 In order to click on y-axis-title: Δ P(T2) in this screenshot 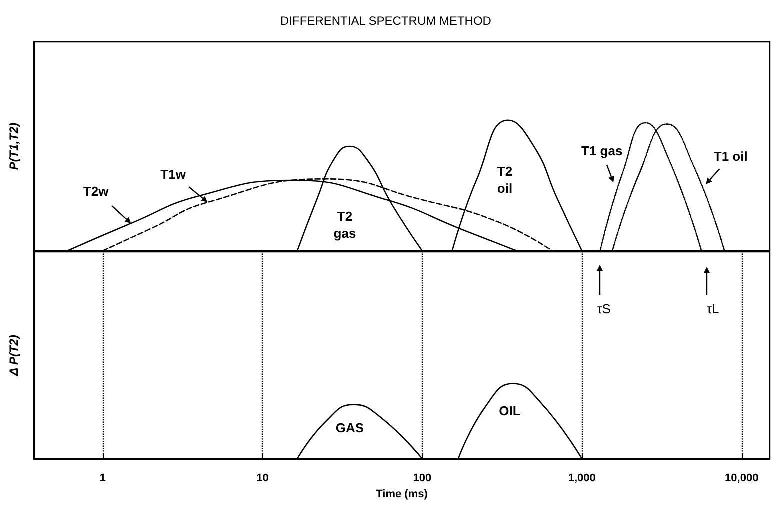, I will do `click(14, 356)`.